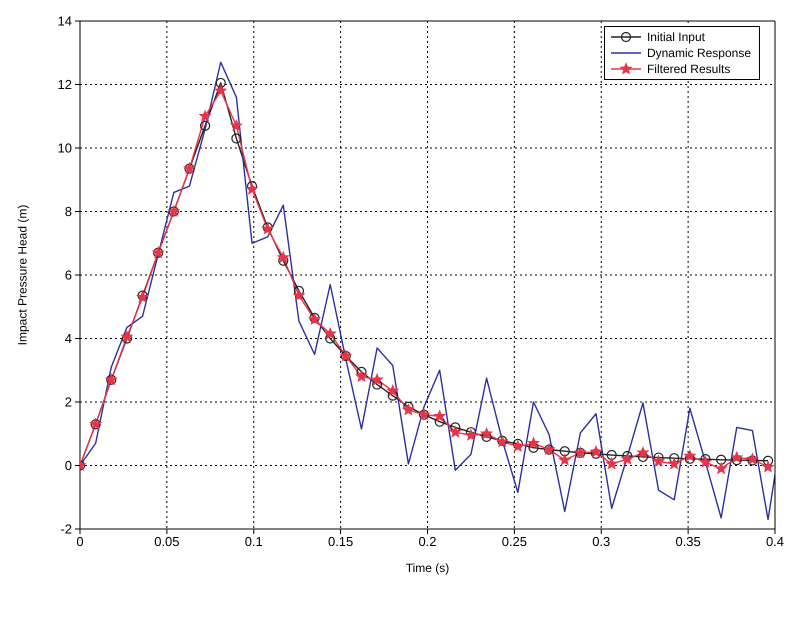 The width and height of the screenshot is (794, 644). Describe the element at coordinates (66, 529) in the screenshot. I see `y-tick-label: -2` at that location.